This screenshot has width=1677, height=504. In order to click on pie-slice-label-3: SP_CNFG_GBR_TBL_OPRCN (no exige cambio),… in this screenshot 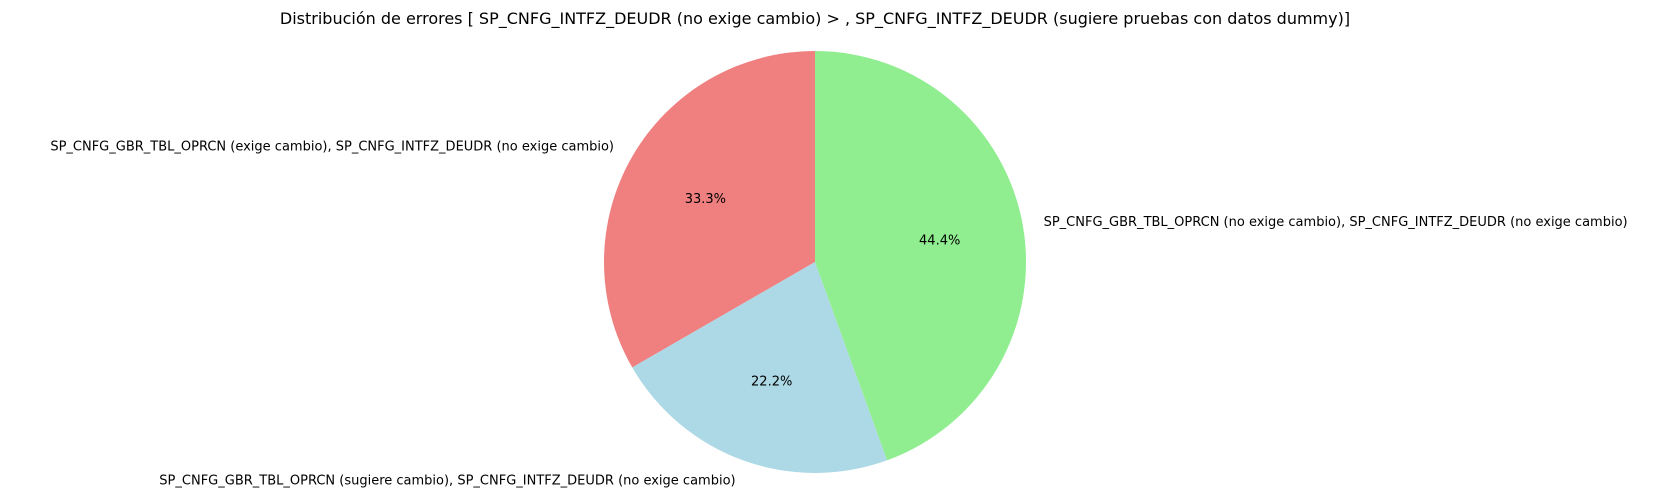, I will do `click(1336, 222)`.